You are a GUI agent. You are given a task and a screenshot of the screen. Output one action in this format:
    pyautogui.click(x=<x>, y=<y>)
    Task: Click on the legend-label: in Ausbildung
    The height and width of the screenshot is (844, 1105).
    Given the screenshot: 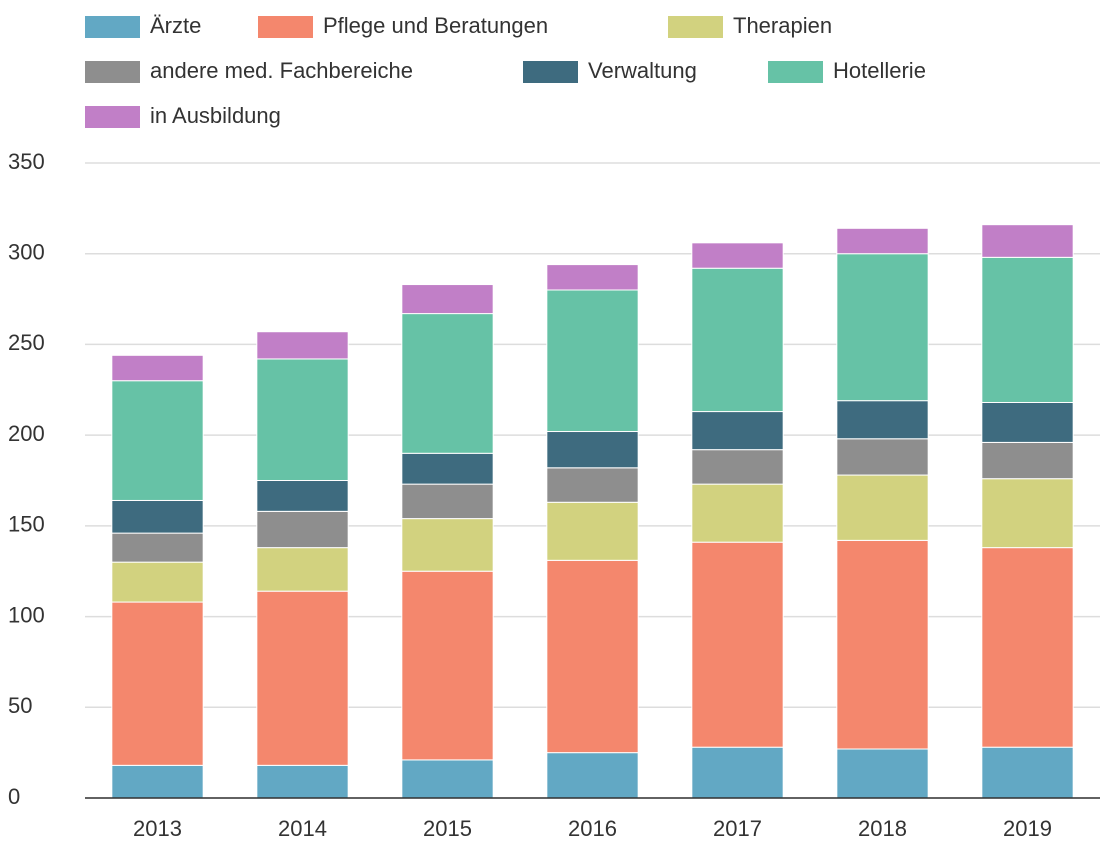 What is the action you would take?
    pyautogui.click(x=215, y=115)
    